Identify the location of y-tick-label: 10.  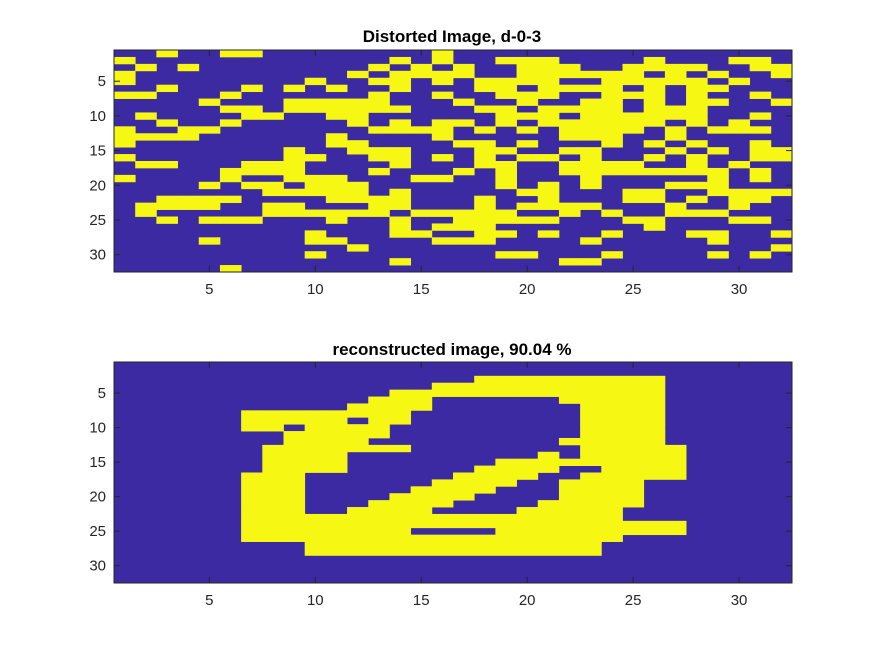
(97, 116).